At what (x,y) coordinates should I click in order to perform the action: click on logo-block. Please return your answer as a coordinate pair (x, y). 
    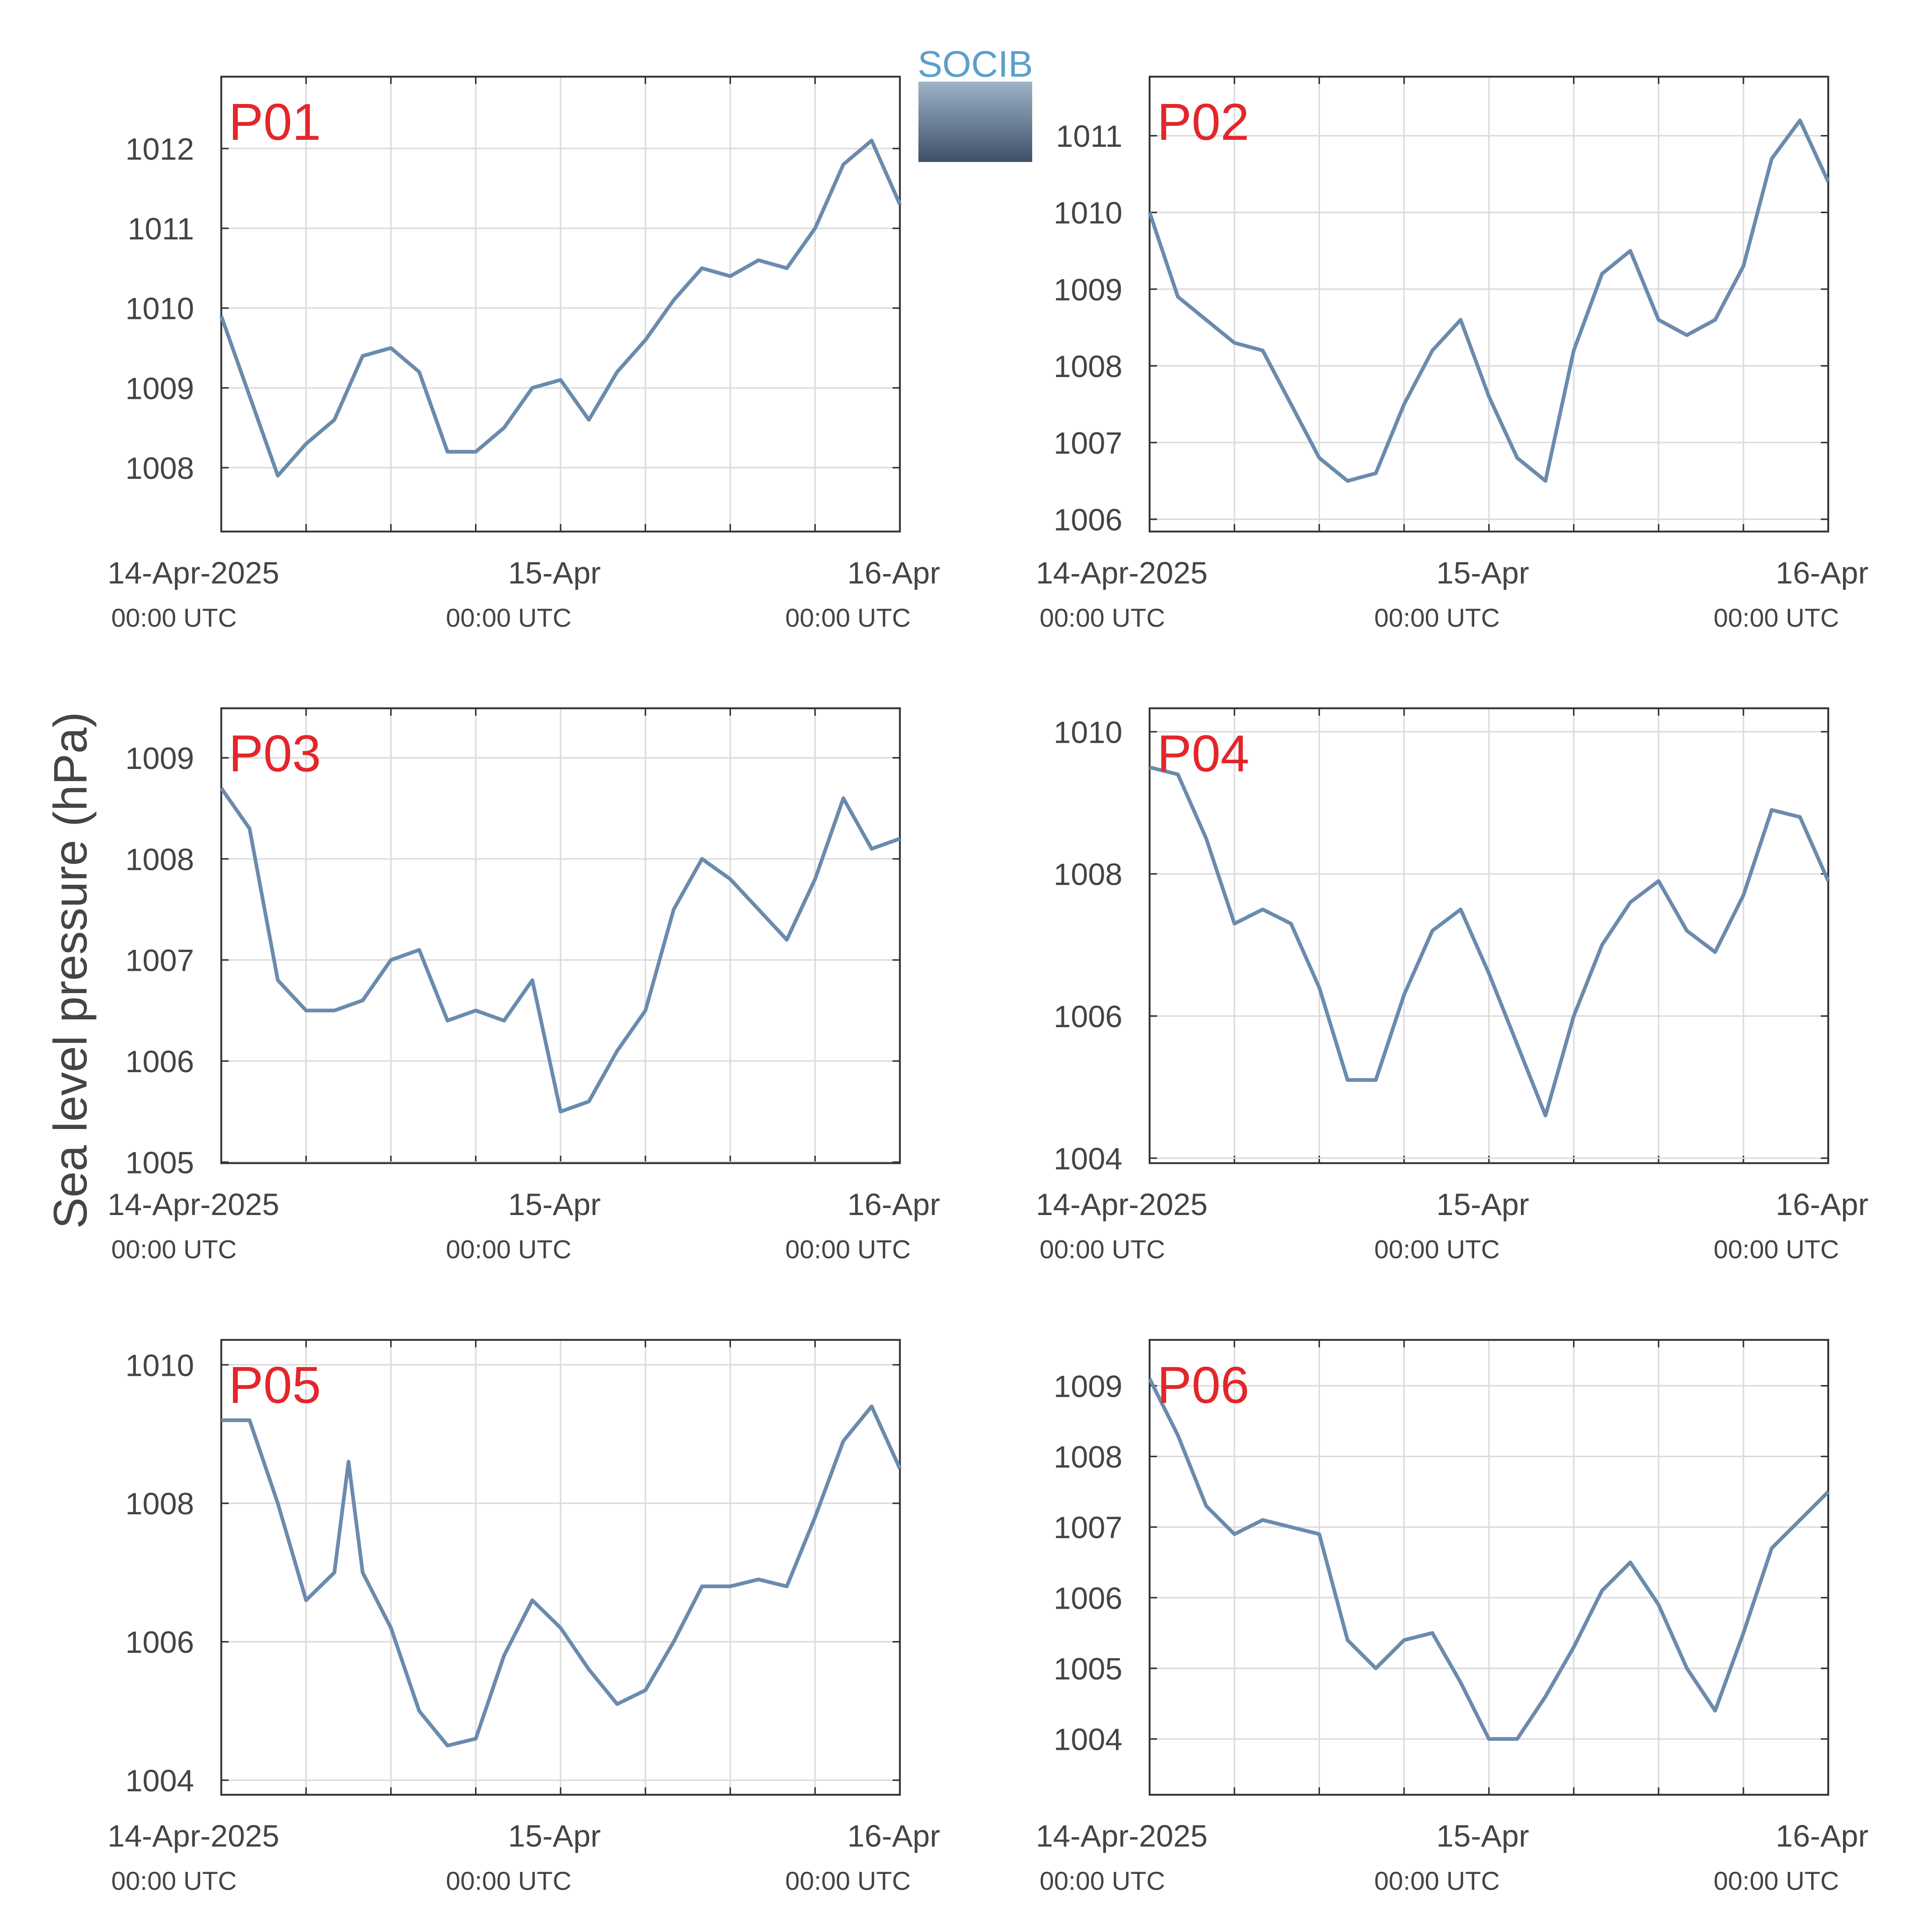
    Looking at the image, I should click on (975, 121).